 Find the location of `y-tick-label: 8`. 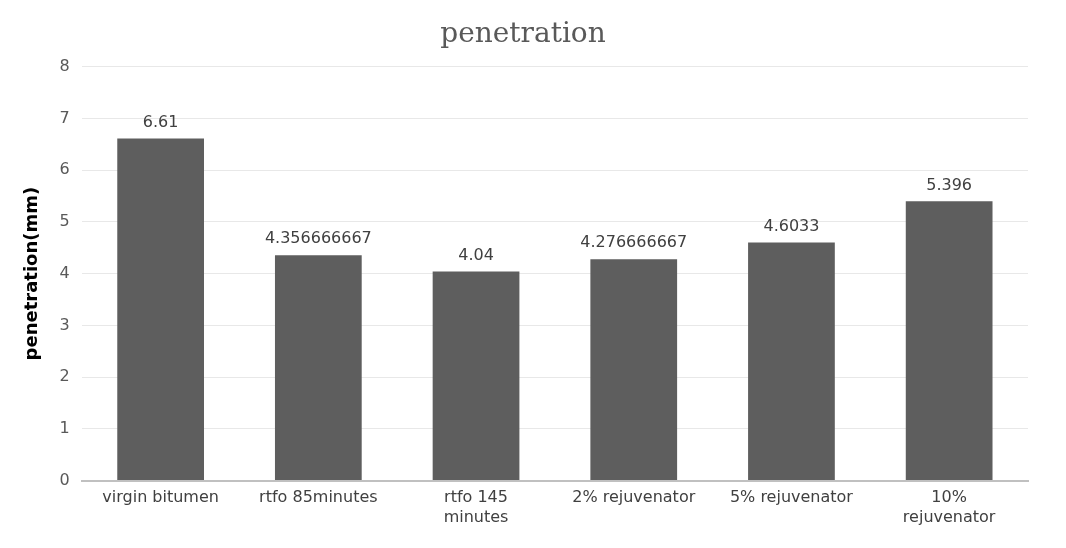

y-tick-label: 8 is located at coordinates (64, 65).